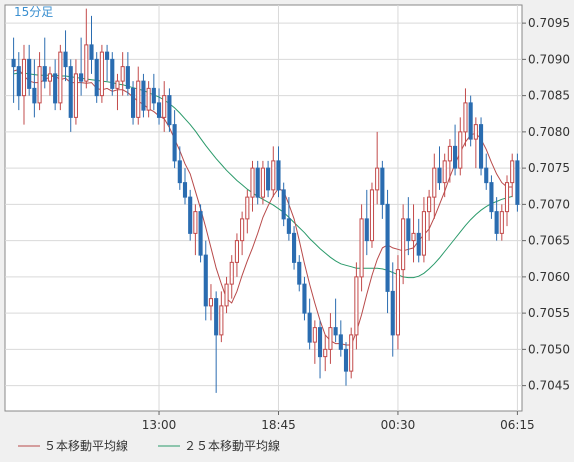  What do you see at coordinates (517, 425) in the screenshot?
I see `x-tick-label: 06:15` at bounding box center [517, 425].